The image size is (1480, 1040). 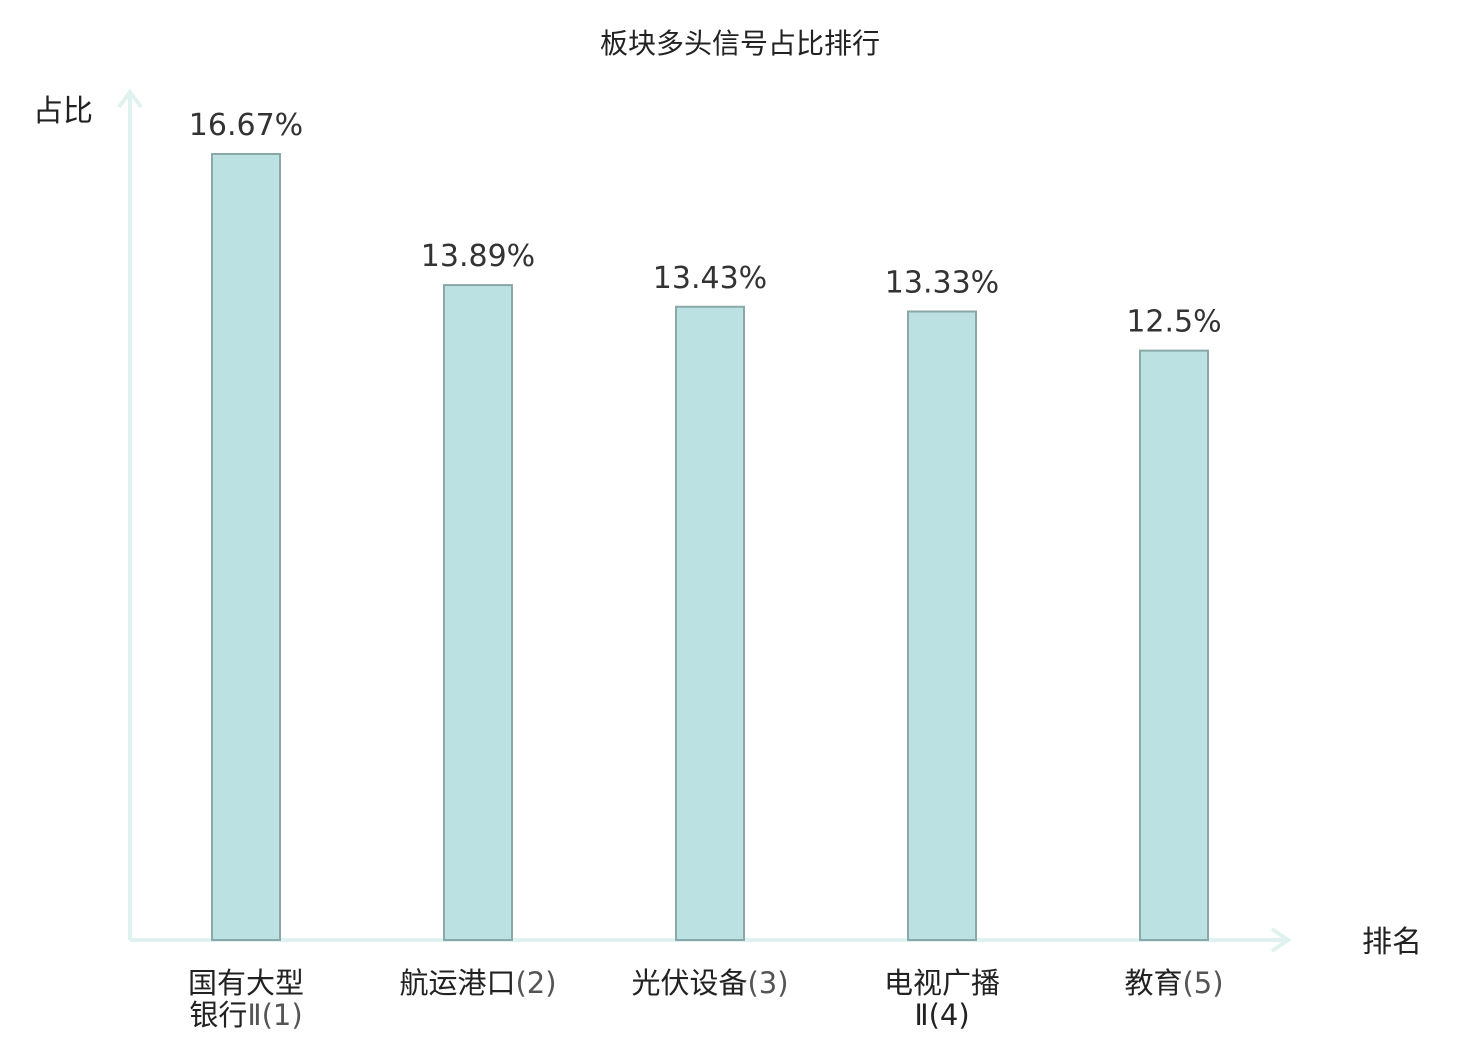 What do you see at coordinates (274, 1015) in the screenshot?
I see `category-rank: Ⅱ(1)` at bounding box center [274, 1015].